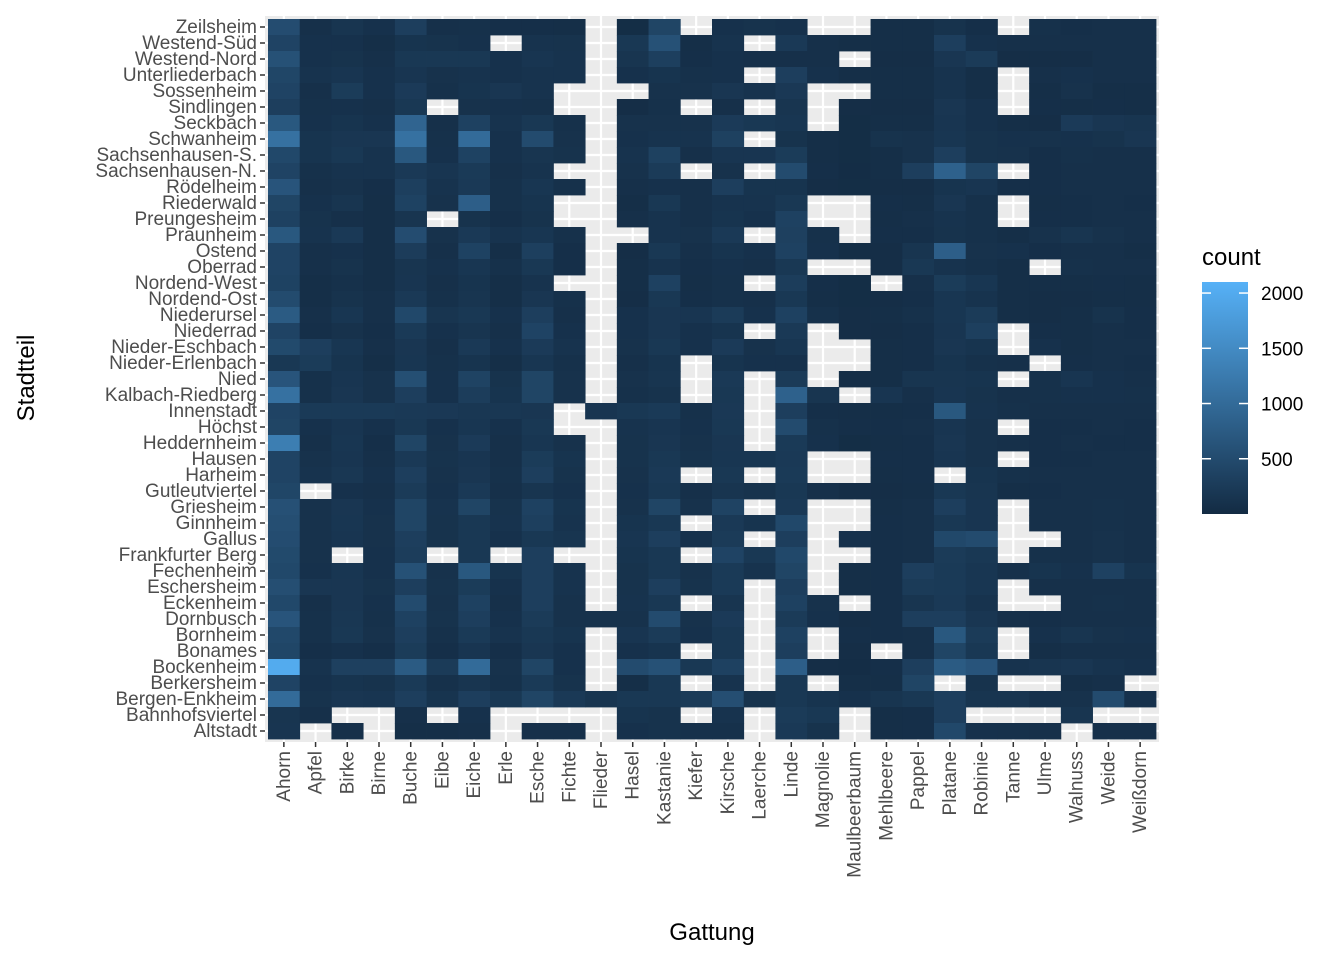 This screenshot has height=960, width=1344. Describe the element at coordinates (188, 555) in the screenshot. I see `y-tick-label: Frankfurter Berg` at that location.